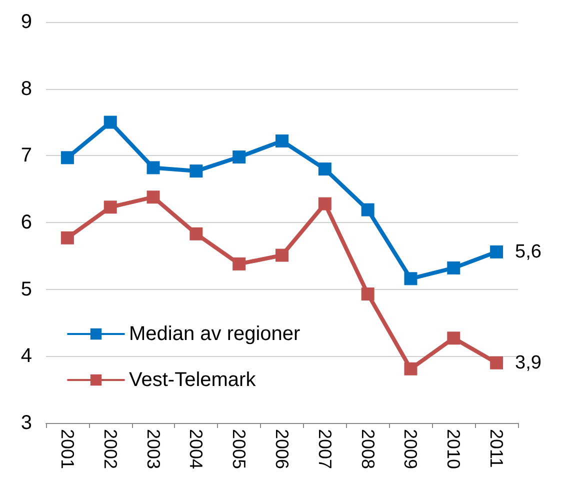 The height and width of the screenshot is (485, 584). I want to click on y-tick-label: 5, so click(26, 289).